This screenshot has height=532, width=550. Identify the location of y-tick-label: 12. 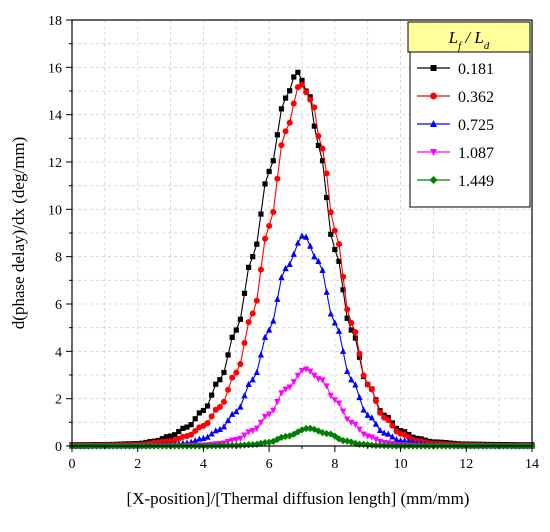
(55, 163).